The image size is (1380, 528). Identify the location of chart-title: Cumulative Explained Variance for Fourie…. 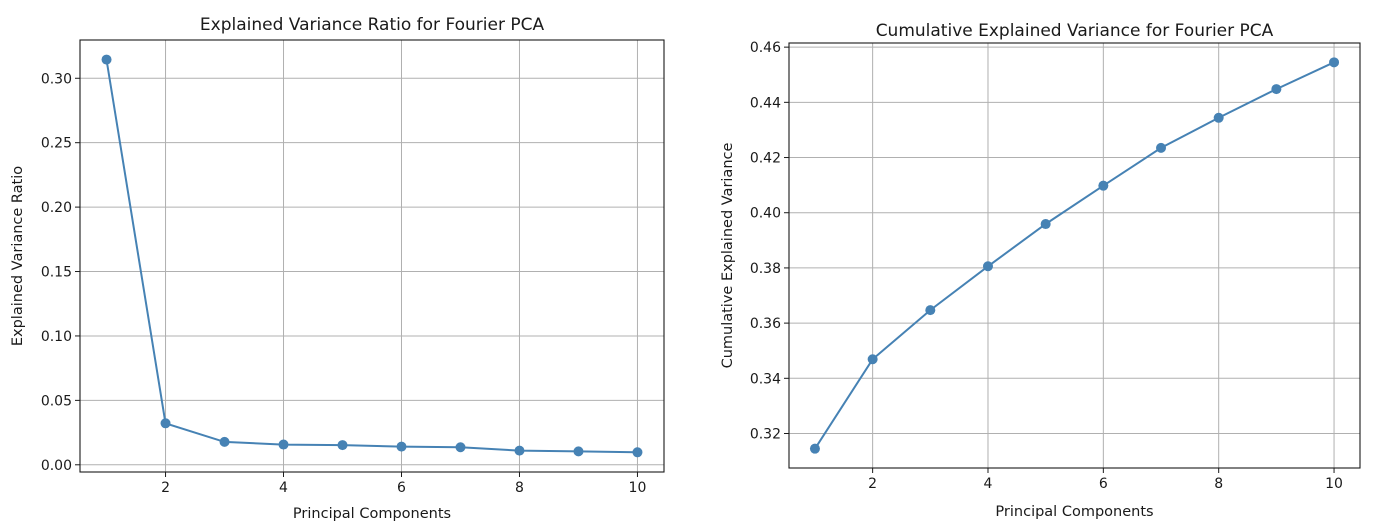
(1075, 31).